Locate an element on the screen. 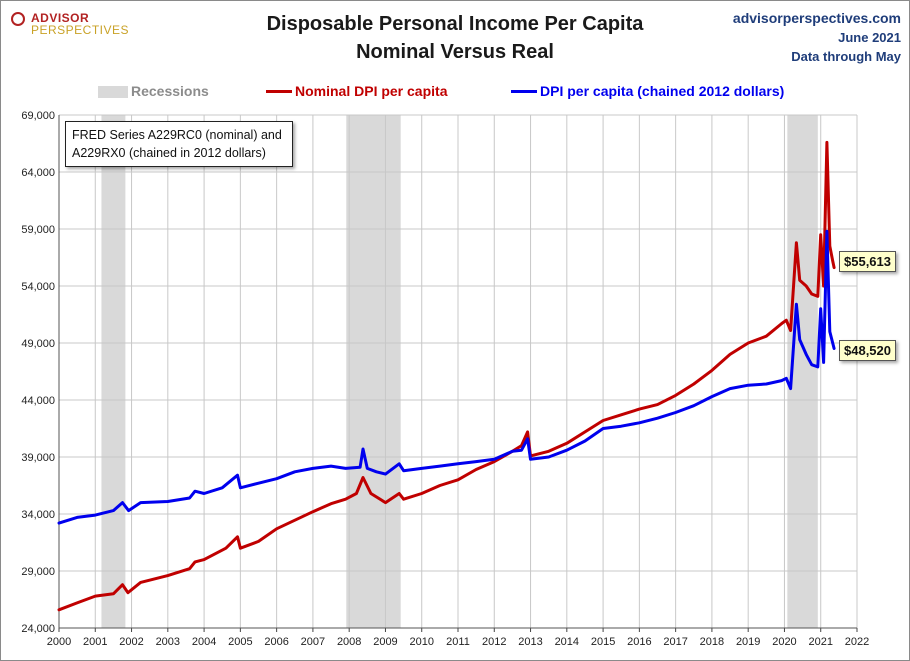 This screenshot has height=661, width=910. y-tick-label: 69,000 is located at coordinates (38, 116).